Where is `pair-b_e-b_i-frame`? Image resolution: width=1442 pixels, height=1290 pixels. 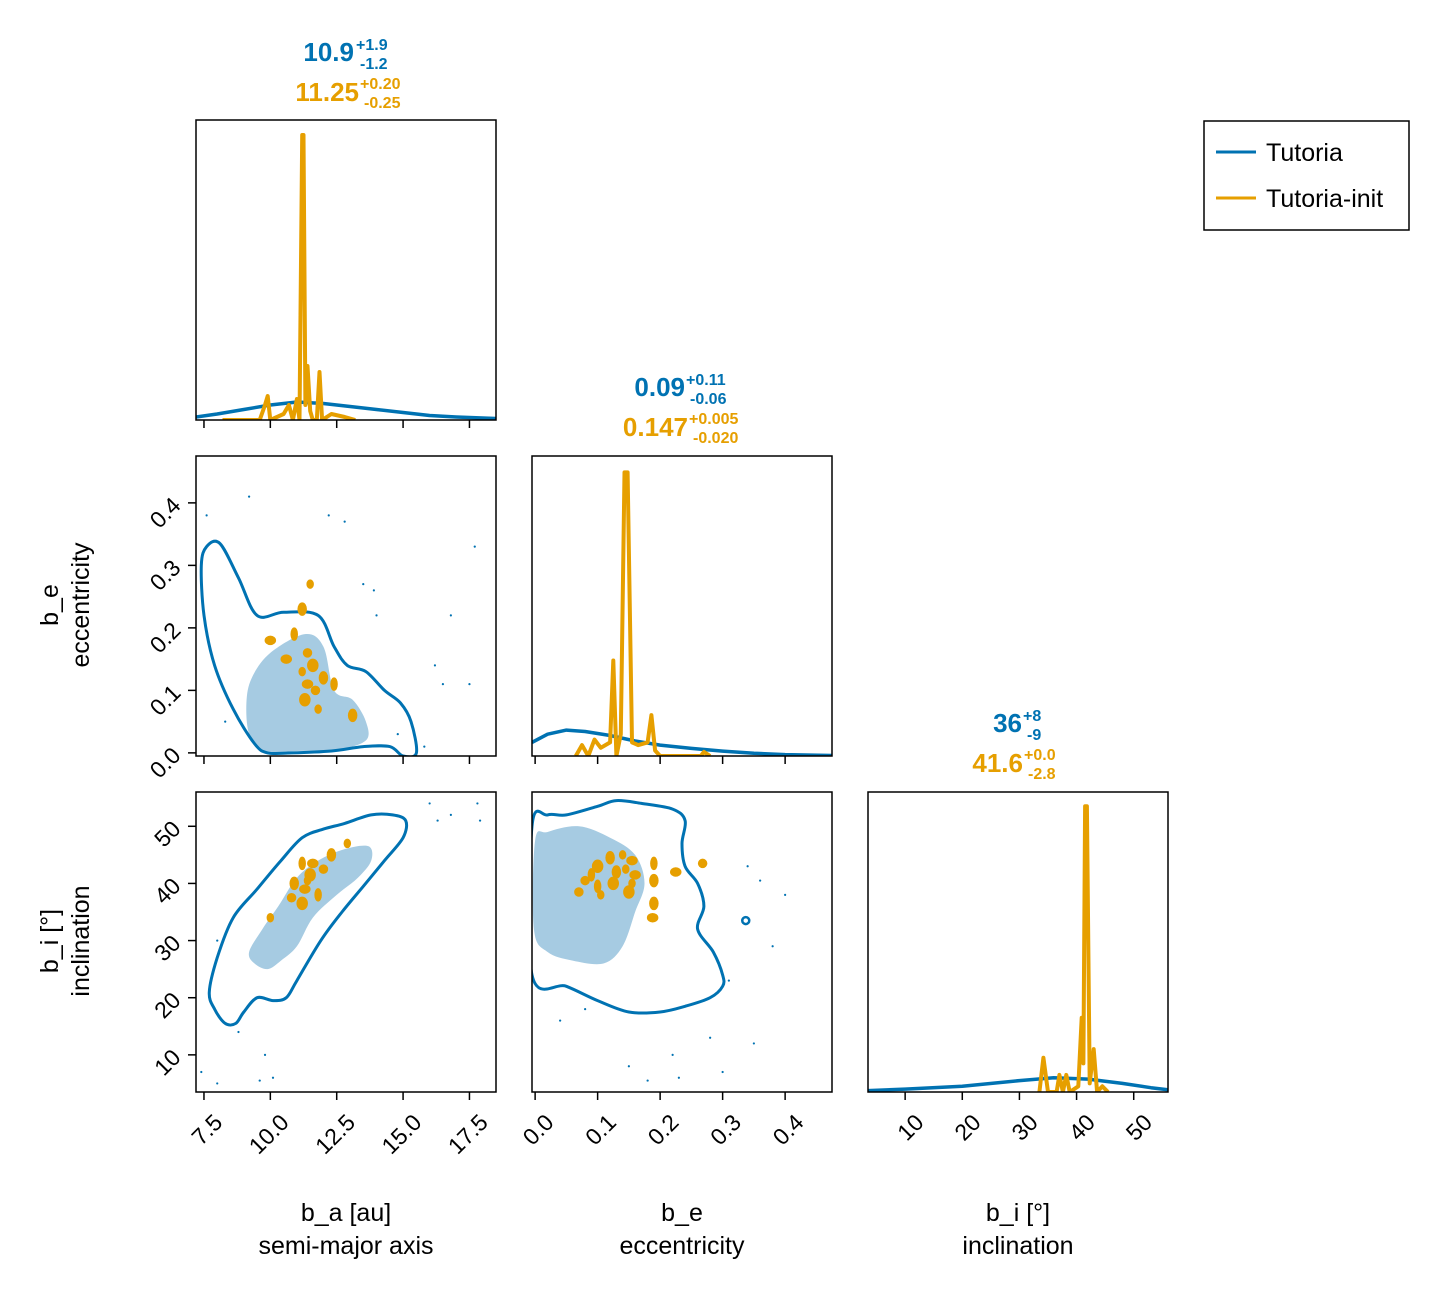 pair-b_e-b_i-frame is located at coordinates (682, 942).